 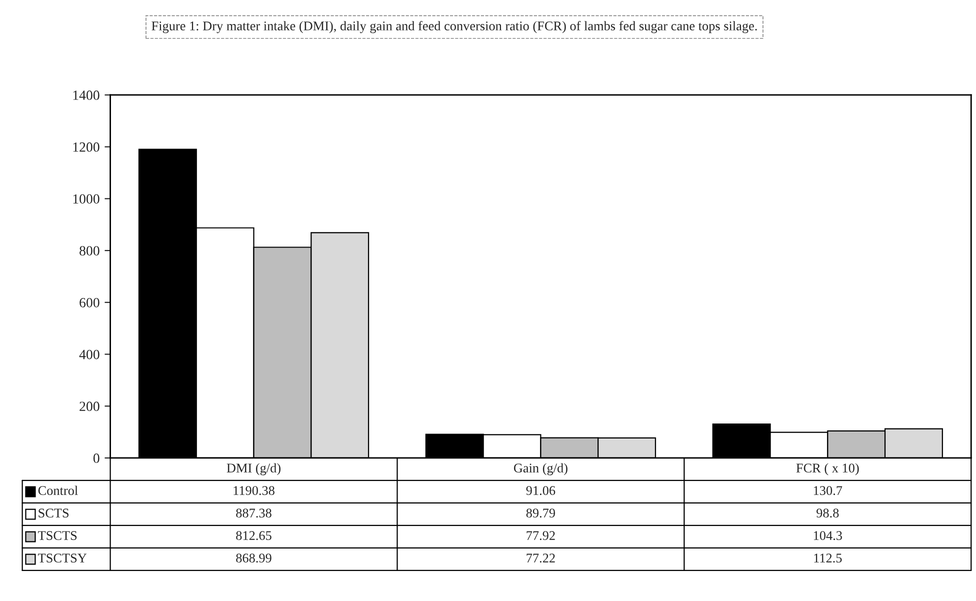 What do you see at coordinates (828, 558) in the screenshot?
I see `data-label: 112.5` at bounding box center [828, 558].